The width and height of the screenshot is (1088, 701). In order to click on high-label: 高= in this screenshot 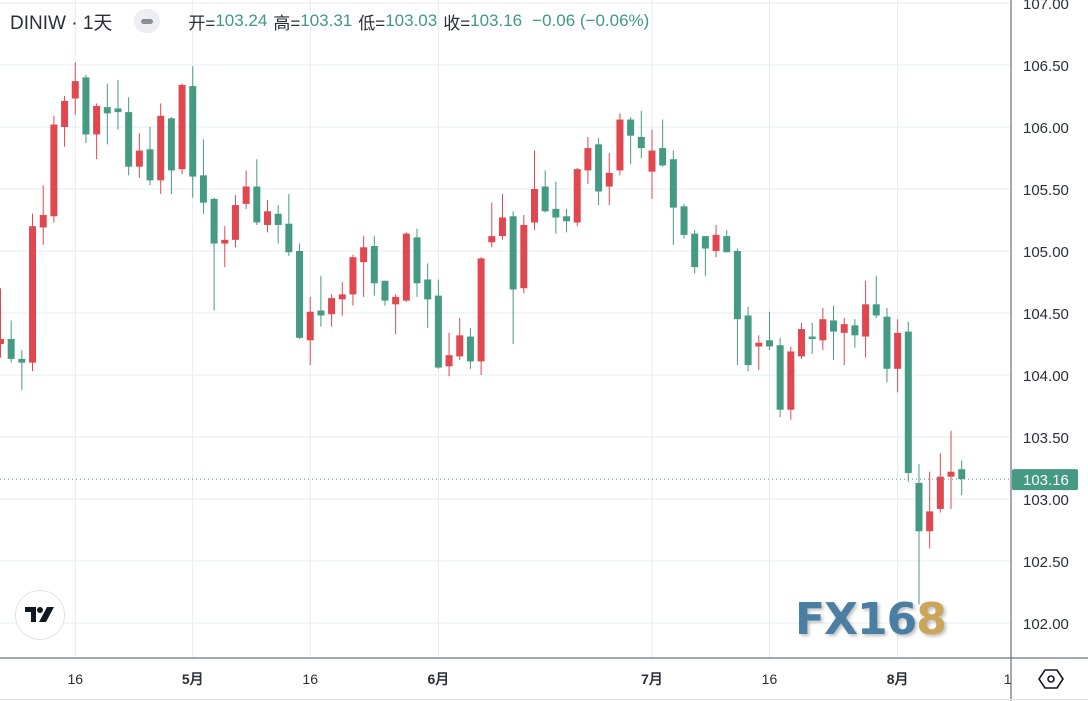, I will do `click(287, 23)`.